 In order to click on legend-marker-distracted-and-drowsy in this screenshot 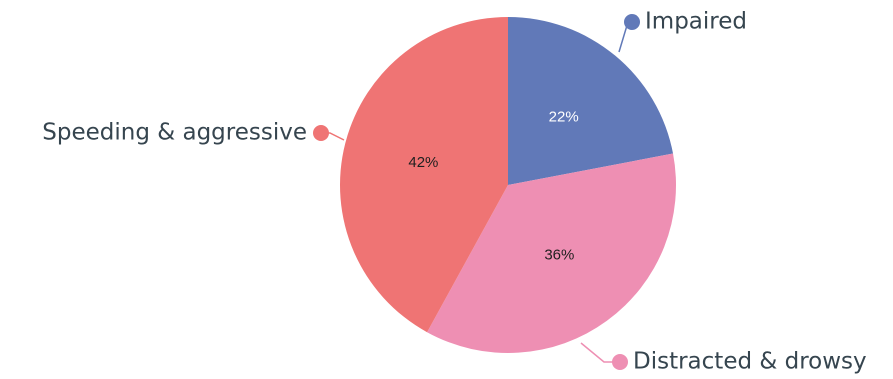, I will do `click(620, 362)`.